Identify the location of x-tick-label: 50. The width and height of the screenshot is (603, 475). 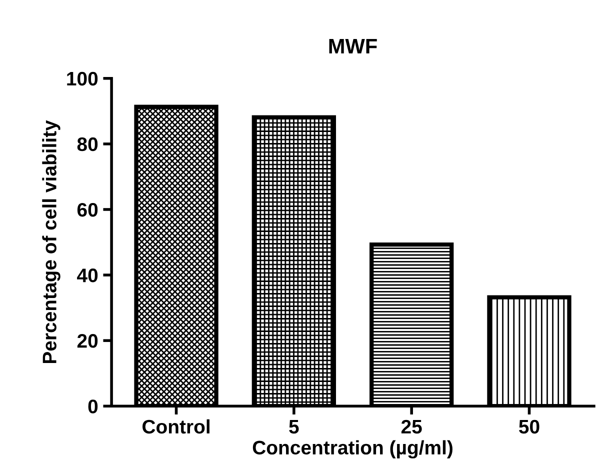
(529, 427).